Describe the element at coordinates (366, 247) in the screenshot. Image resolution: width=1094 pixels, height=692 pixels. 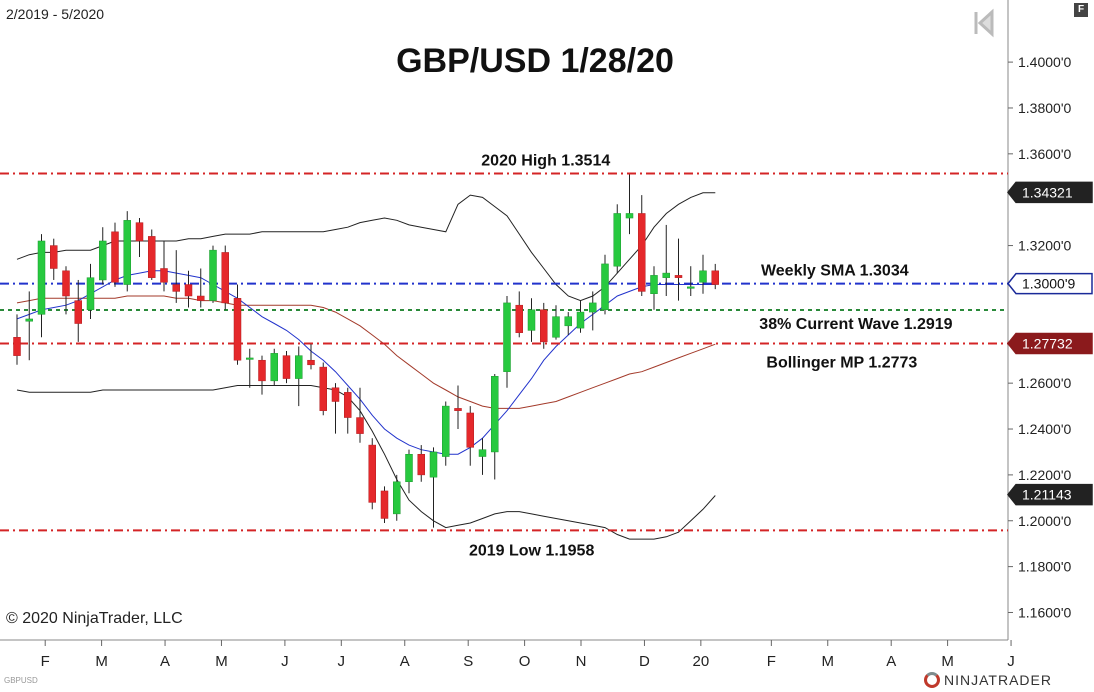
I see `bollinger-upper-line` at that location.